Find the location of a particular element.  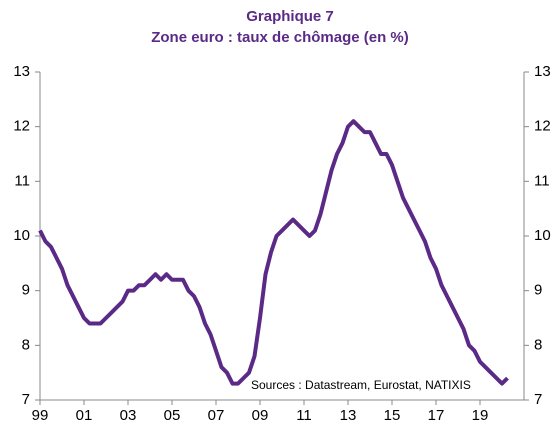

y-tick-label: 10 is located at coordinates (21, 235).